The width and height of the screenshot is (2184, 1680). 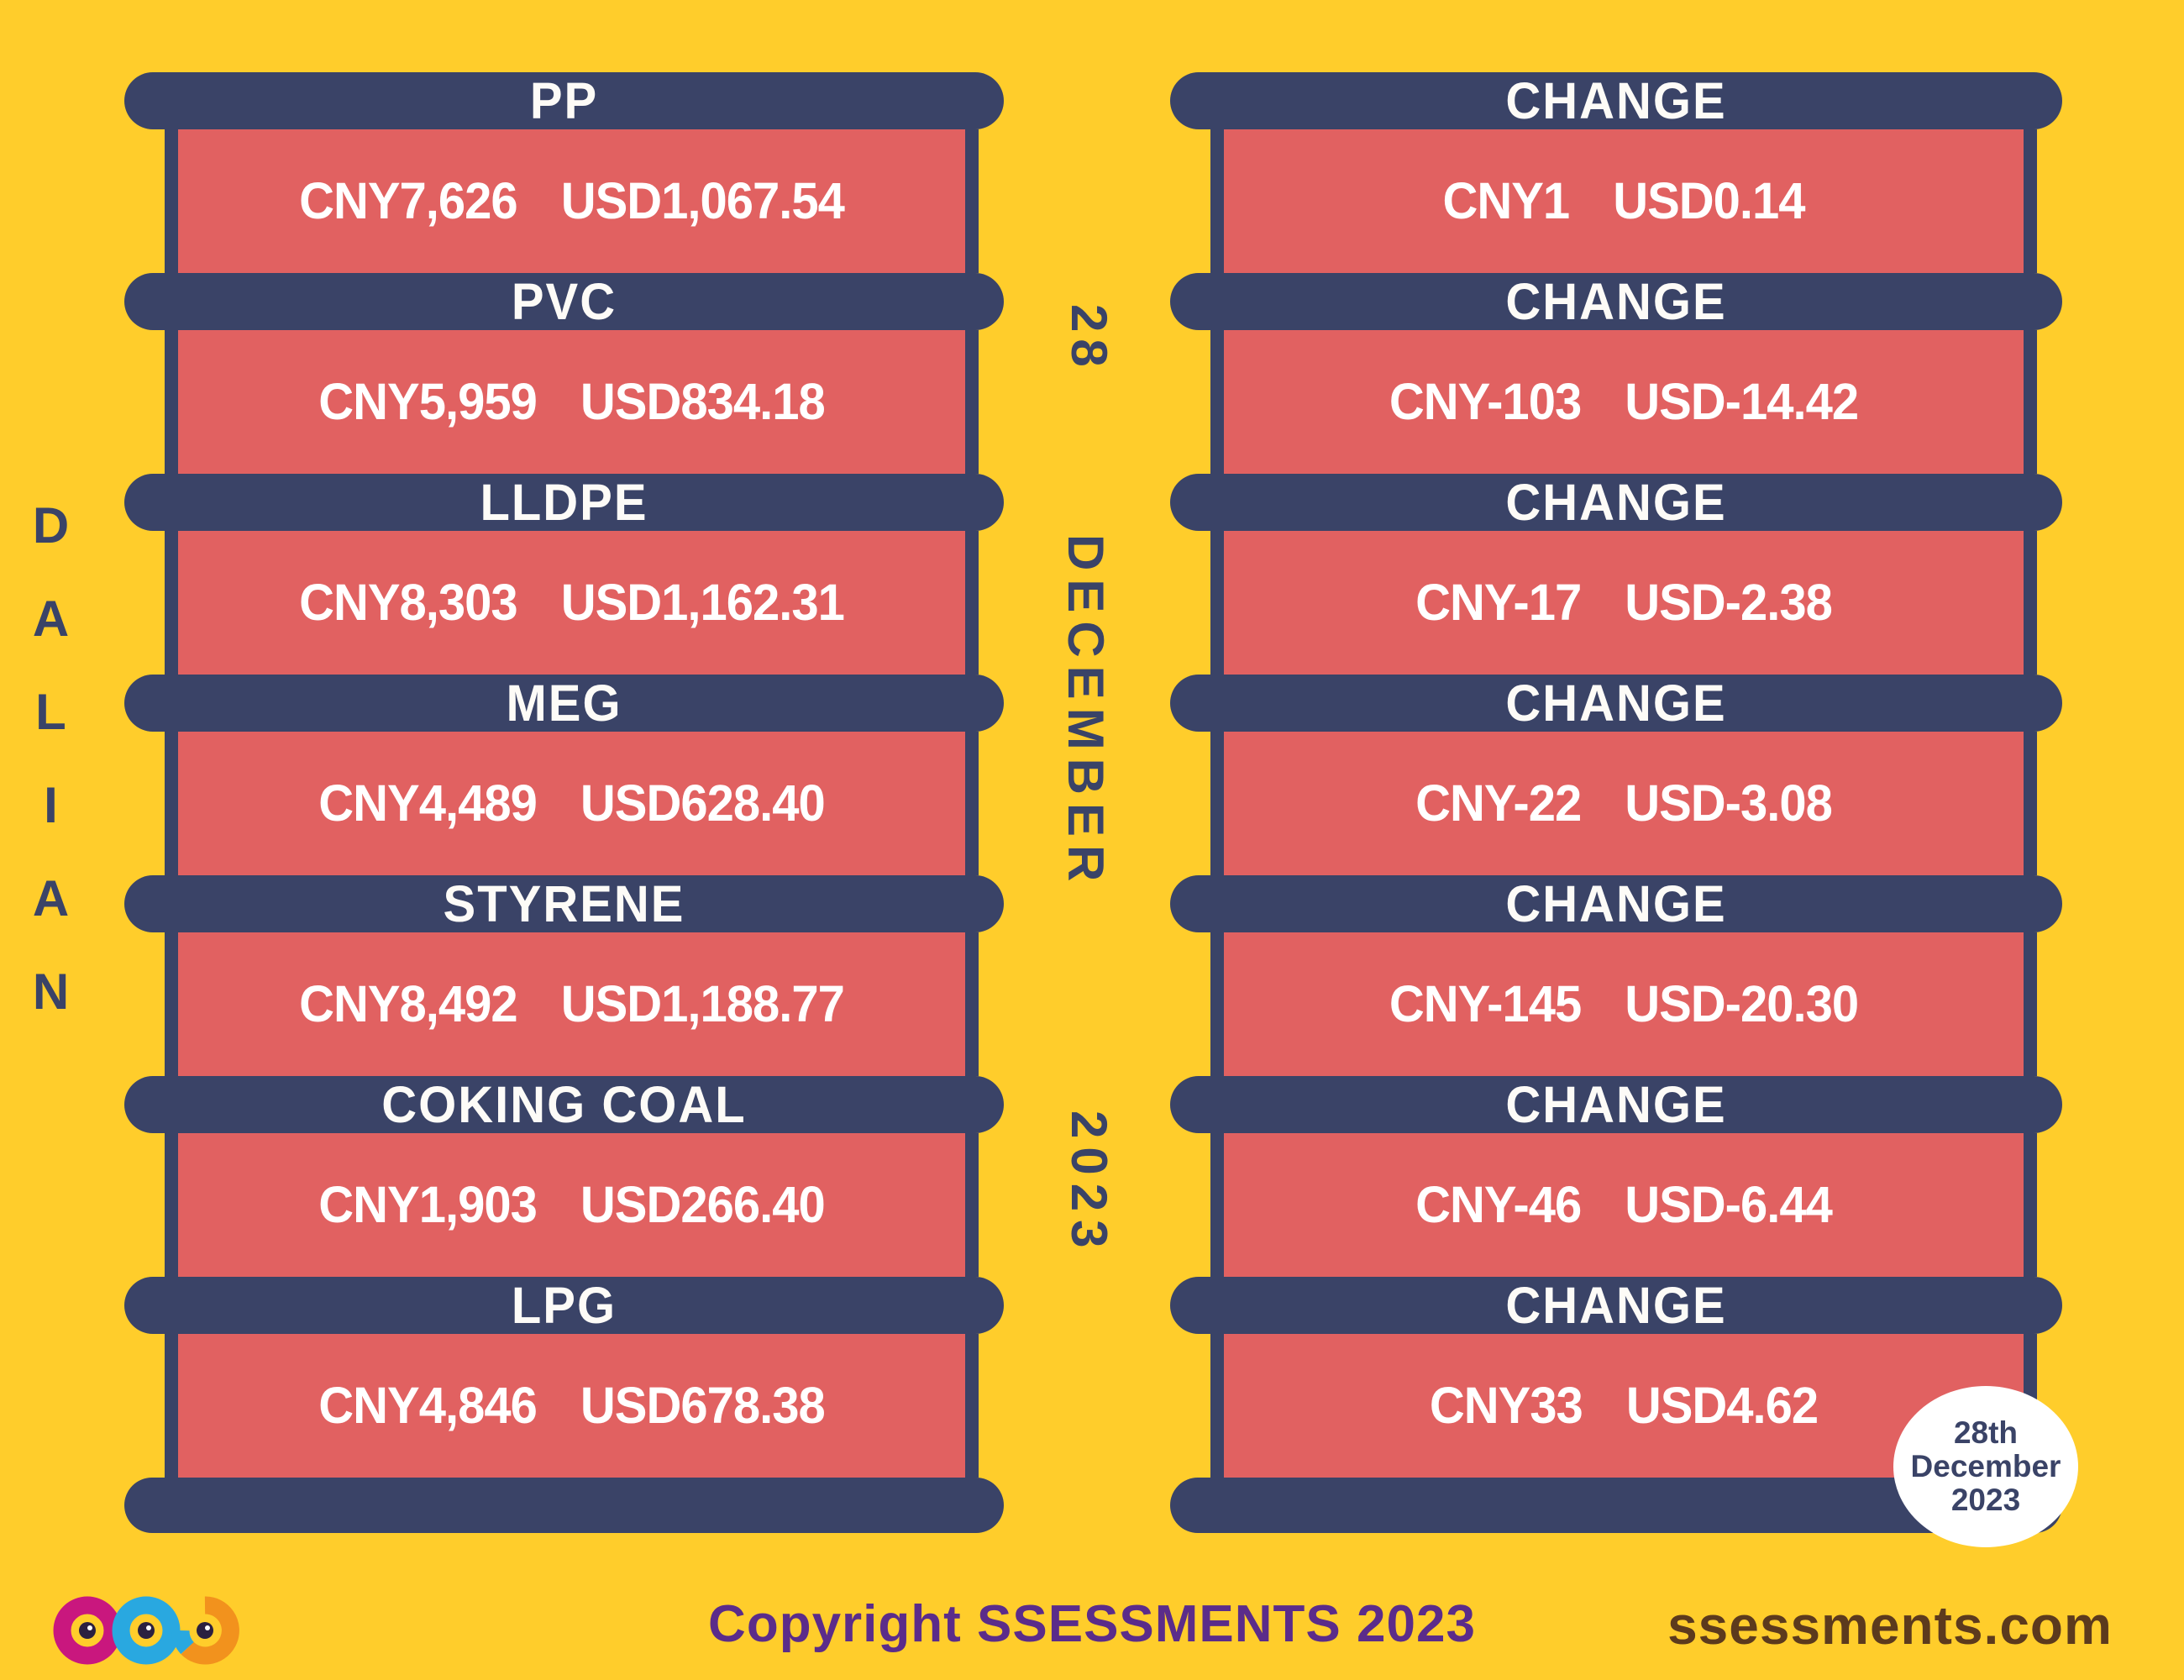 What do you see at coordinates (1623, 803) in the screenshot?
I see `change-value-box-meg: CNY-22 USD-3.08` at bounding box center [1623, 803].